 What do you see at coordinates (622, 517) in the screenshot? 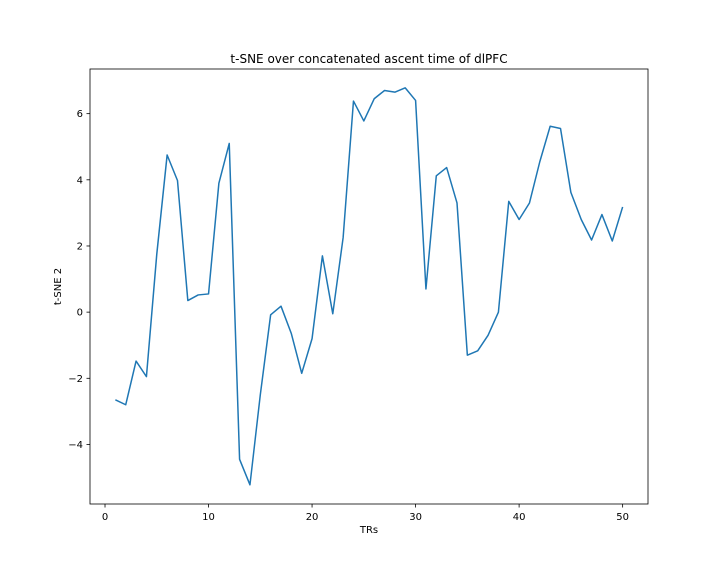
I see `x-tick-label: 50` at bounding box center [622, 517].